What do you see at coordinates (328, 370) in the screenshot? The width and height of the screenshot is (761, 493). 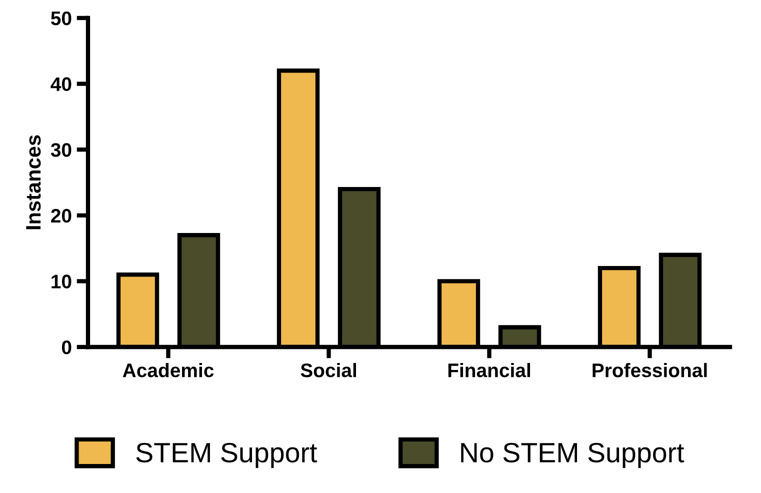 I see `x-tick-label: Social` at bounding box center [328, 370].